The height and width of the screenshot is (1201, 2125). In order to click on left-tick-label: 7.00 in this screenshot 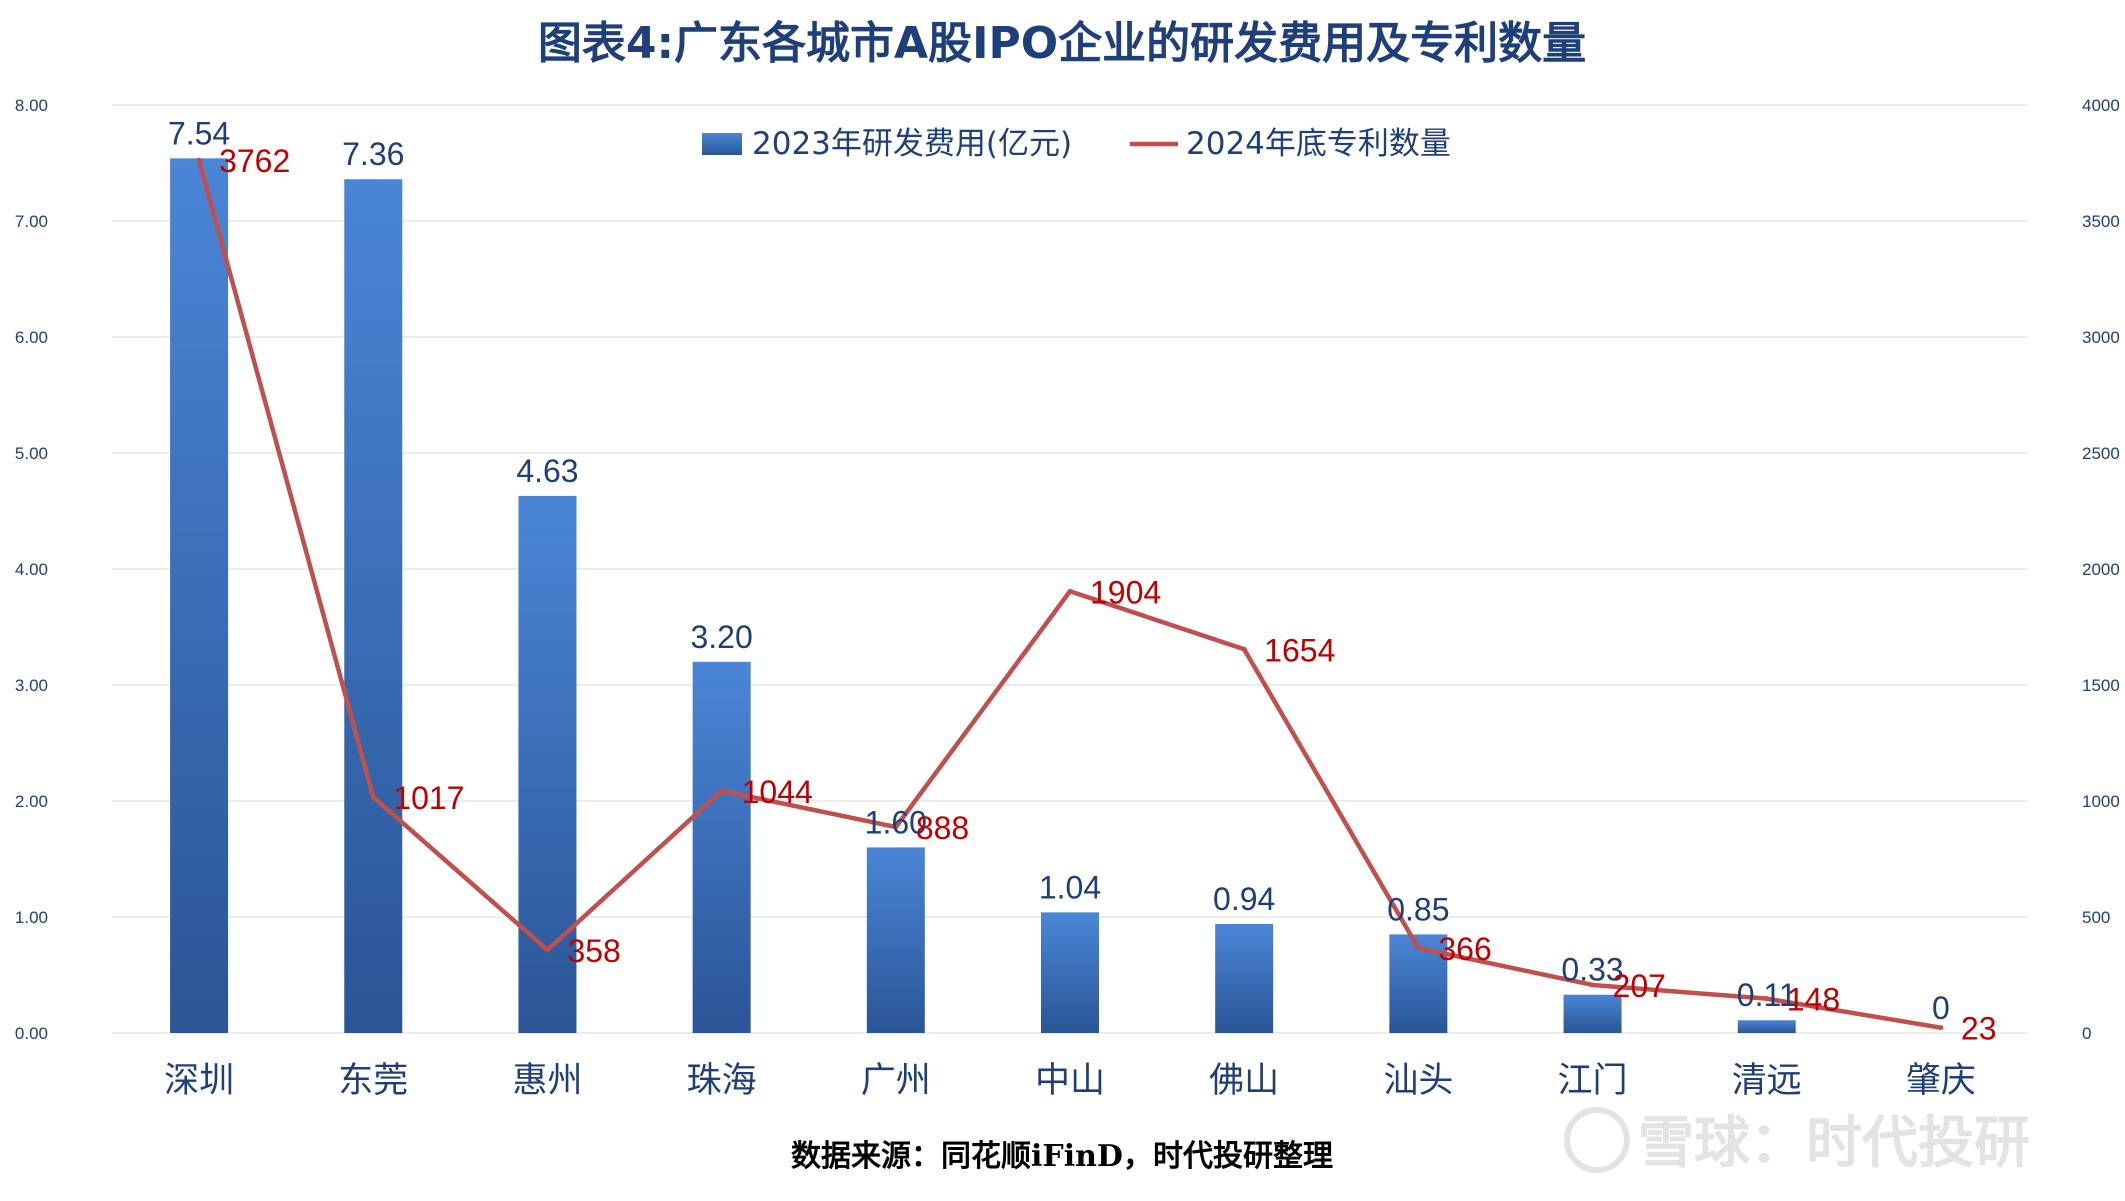, I will do `click(31, 221)`.